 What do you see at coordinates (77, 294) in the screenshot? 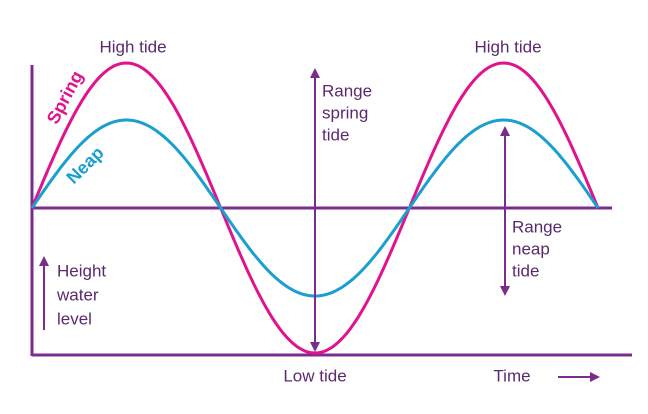
I see `height-line: water` at bounding box center [77, 294].